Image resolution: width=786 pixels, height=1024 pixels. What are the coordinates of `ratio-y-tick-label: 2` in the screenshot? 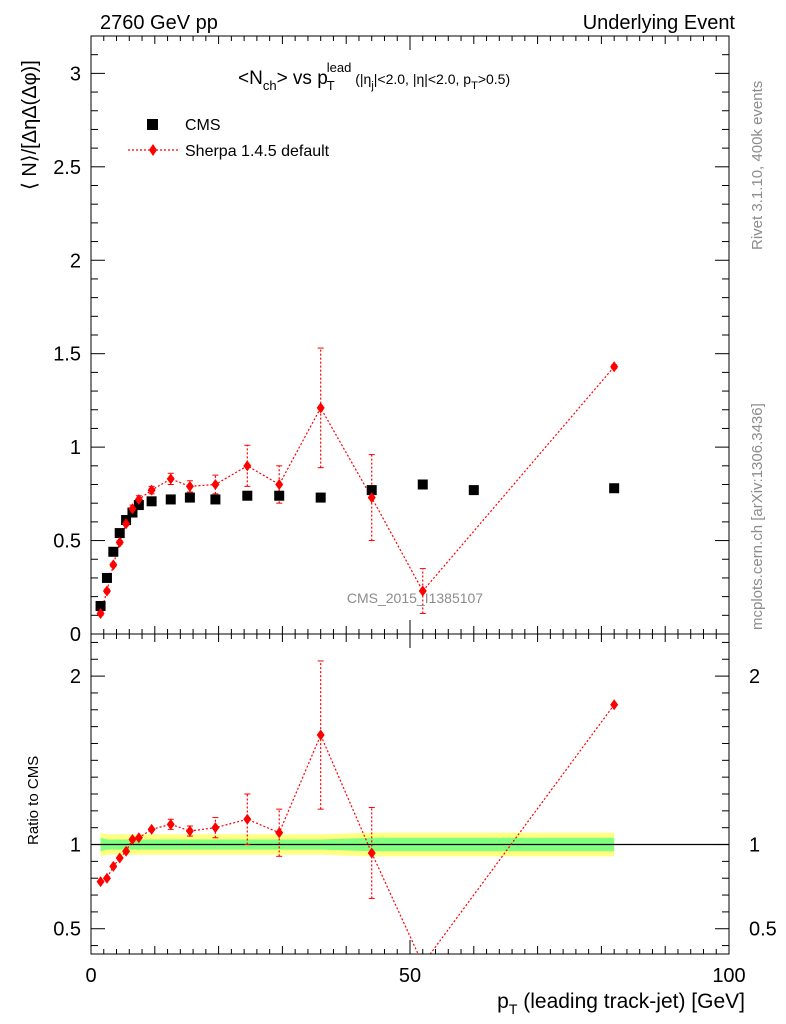 It's located at (75, 677).